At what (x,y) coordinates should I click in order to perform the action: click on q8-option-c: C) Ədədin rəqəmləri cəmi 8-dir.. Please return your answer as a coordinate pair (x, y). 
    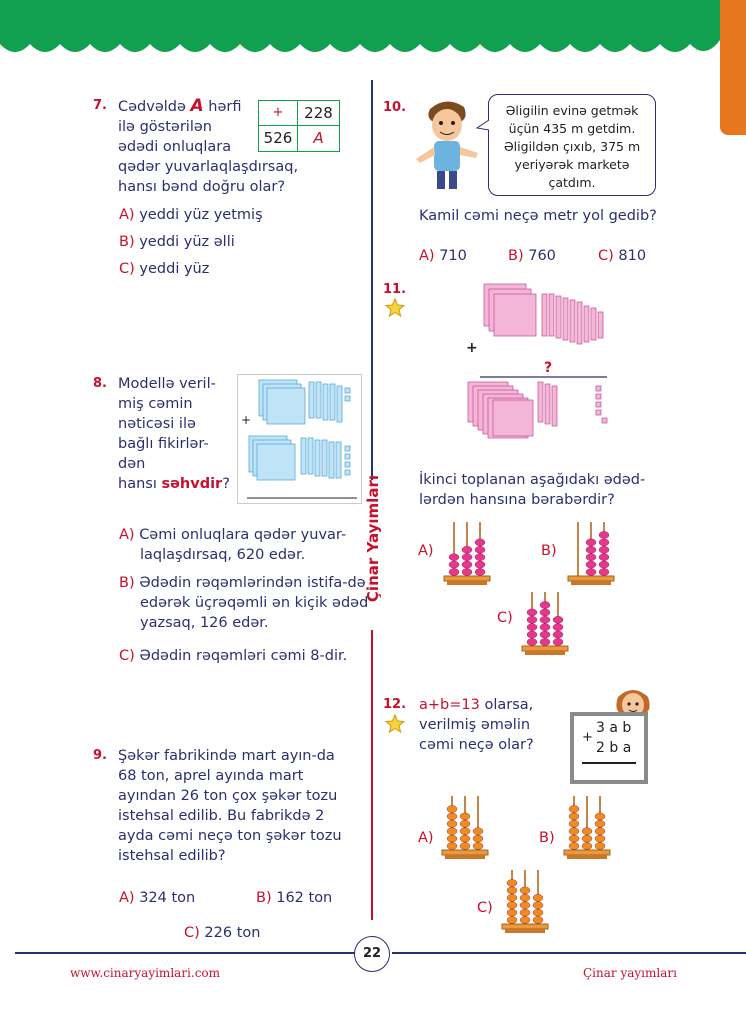
    Looking at the image, I should click on (233, 656).